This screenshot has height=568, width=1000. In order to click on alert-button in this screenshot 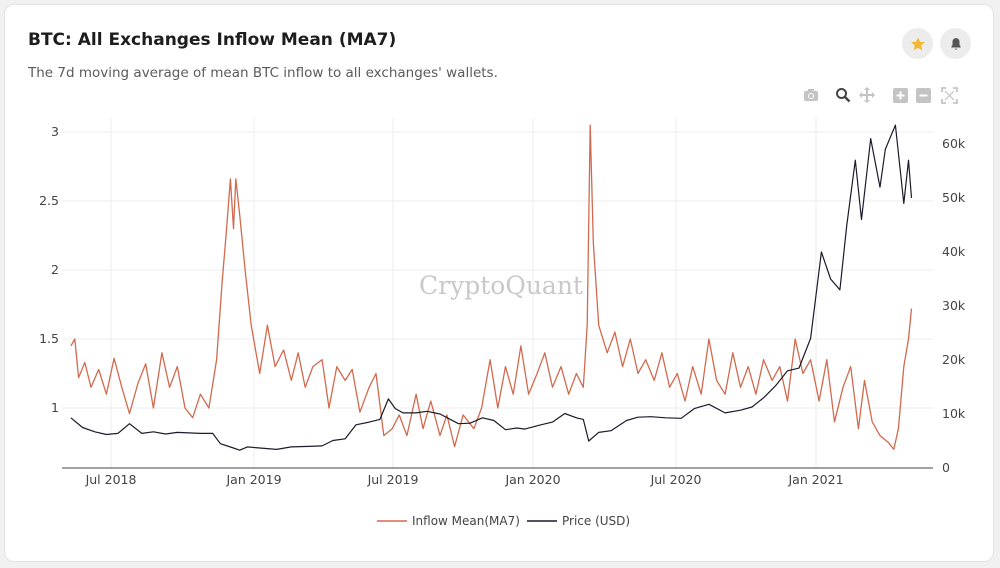, I will do `click(955, 43)`.